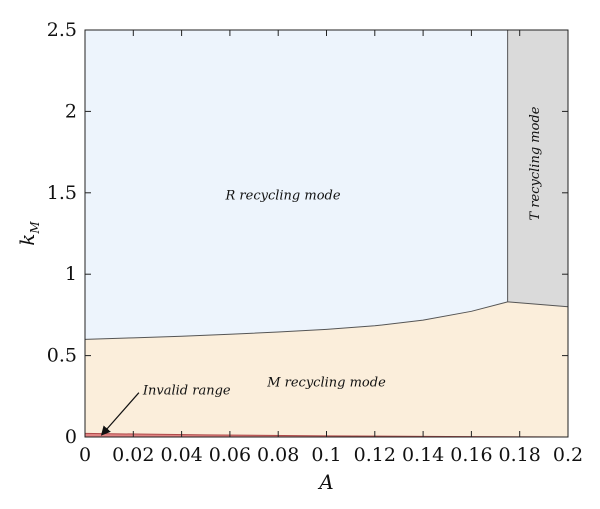 The height and width of the screenshot is (509, 600). I want to click on boundary-m-t, so click(538, 304).